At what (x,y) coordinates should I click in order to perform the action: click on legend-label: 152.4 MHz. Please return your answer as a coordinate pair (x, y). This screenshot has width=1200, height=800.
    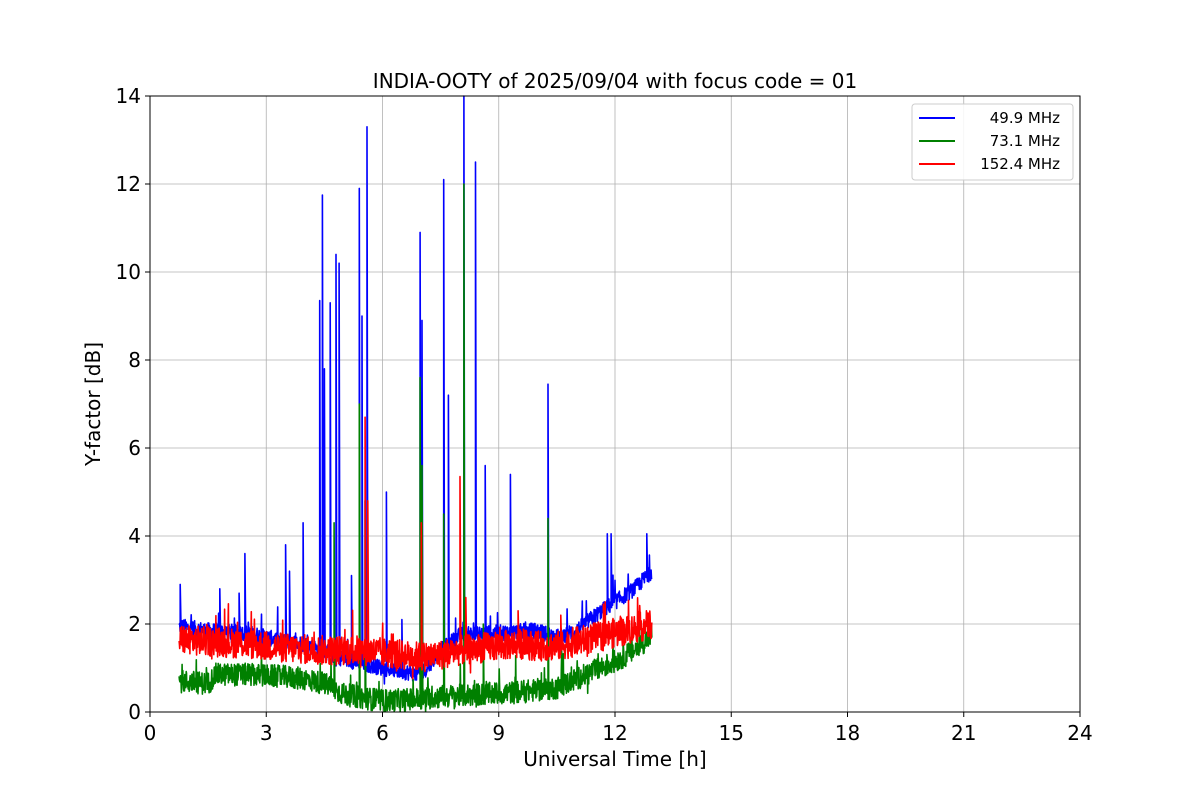
    Looking at the image, I should click on (1020, 164).